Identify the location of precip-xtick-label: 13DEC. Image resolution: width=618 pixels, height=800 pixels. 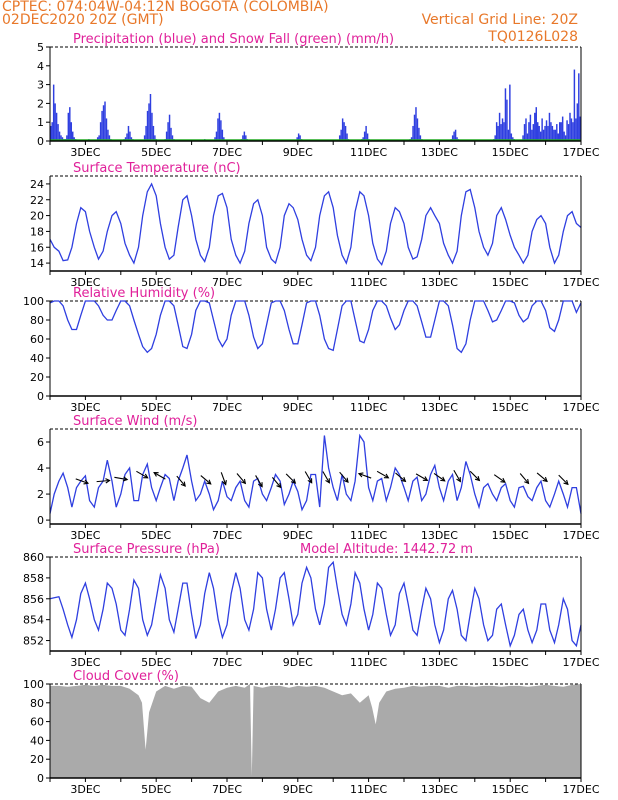
(439, 152).